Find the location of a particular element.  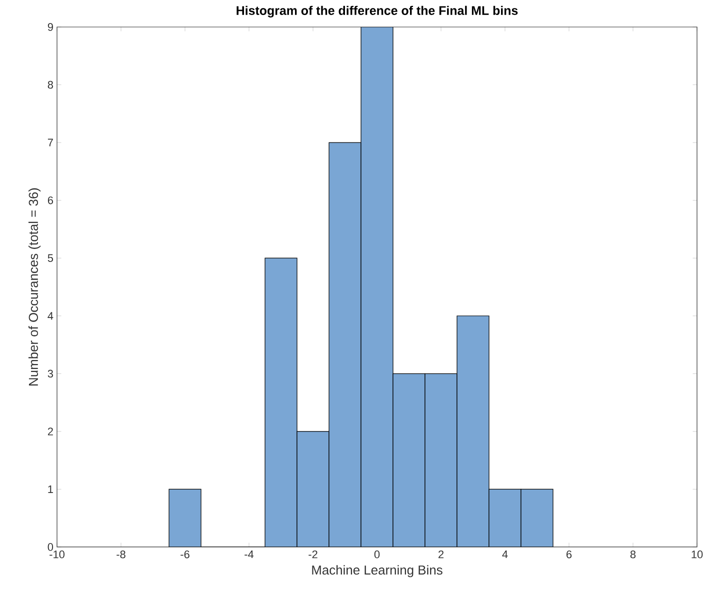

x-tick-label: 8 is located at coordinates (633, 554).